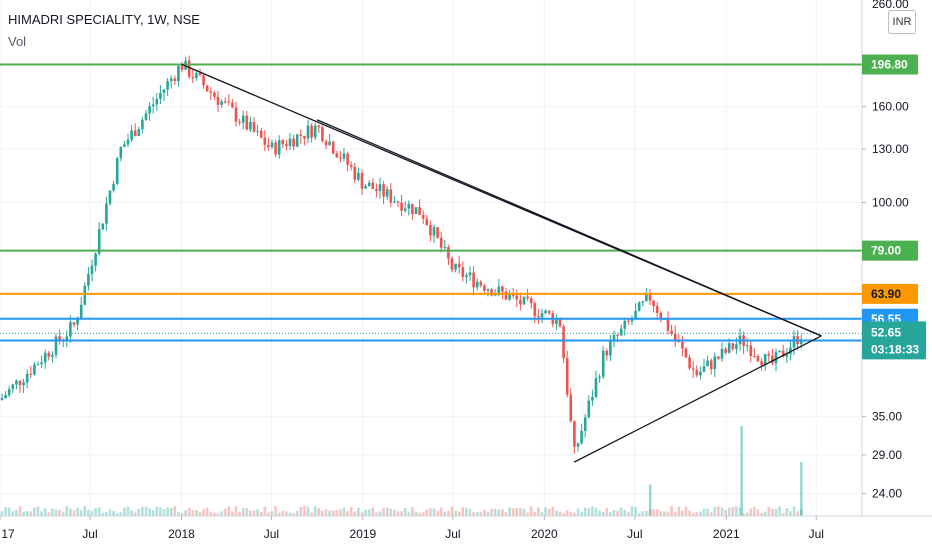 This screenshot has width=932, height=550. Describe the element at coordinates (890, 5) in the screenshot. I see `price-tick-label-top: 260.00` at that location.